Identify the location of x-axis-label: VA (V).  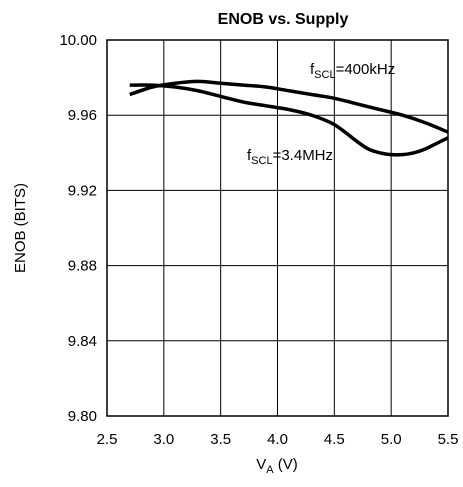
(277, 466).